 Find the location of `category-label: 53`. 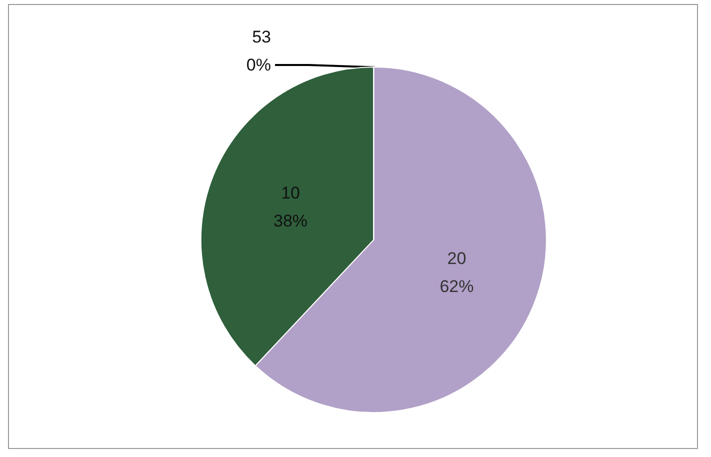

category-label: 53 is located at coordinates (261, 37).